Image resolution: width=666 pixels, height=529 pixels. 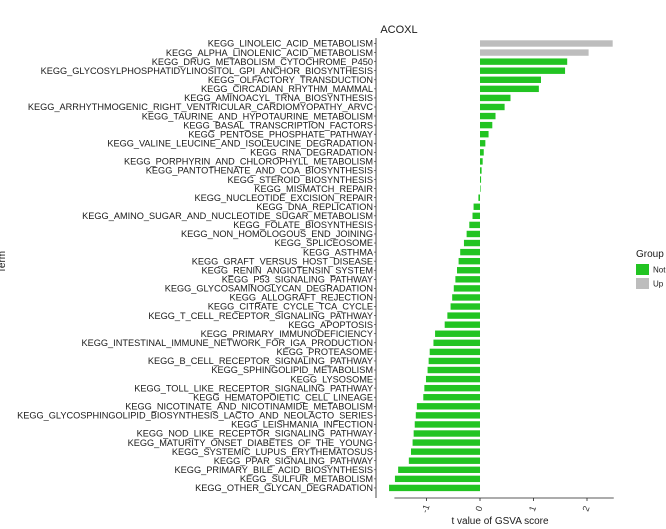 What do you see at coordinates (314, 207) in the screenshot?
I see `term-label: KEGG_DNA_REPLICATION` at bounding box center [314, 207].